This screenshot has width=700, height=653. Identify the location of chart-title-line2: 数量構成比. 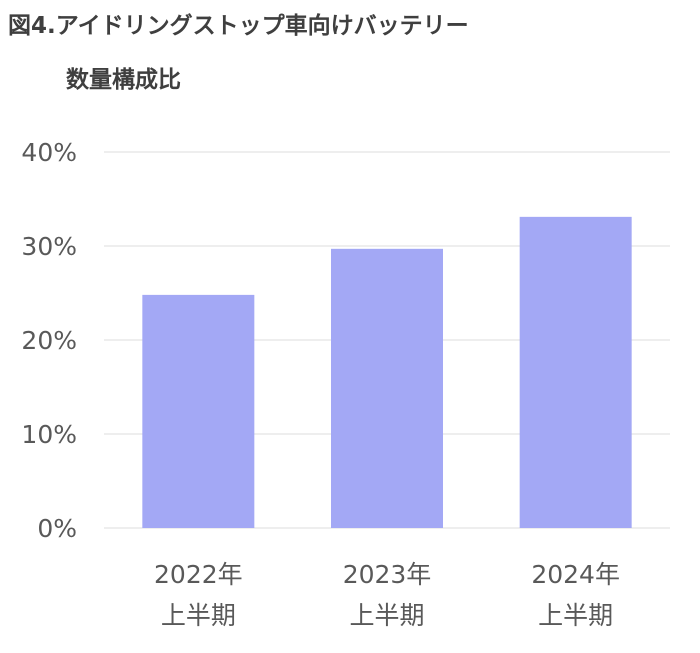
(123, 80).